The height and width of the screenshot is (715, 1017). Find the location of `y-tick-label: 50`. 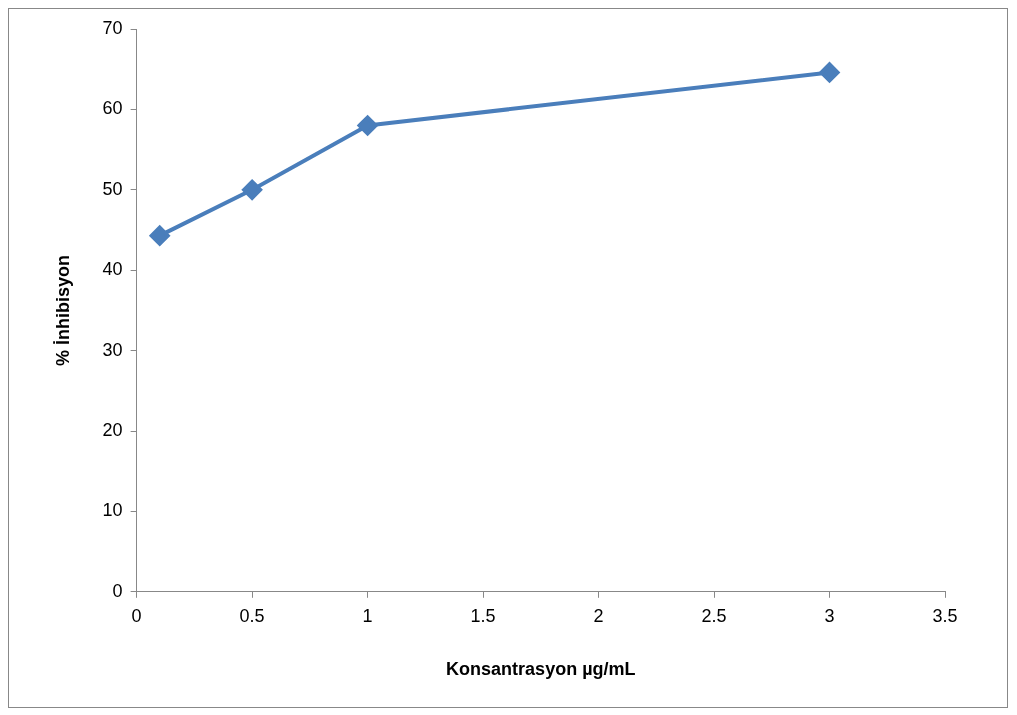

y-tick-label: 50 is located at coordinates (112, 188).